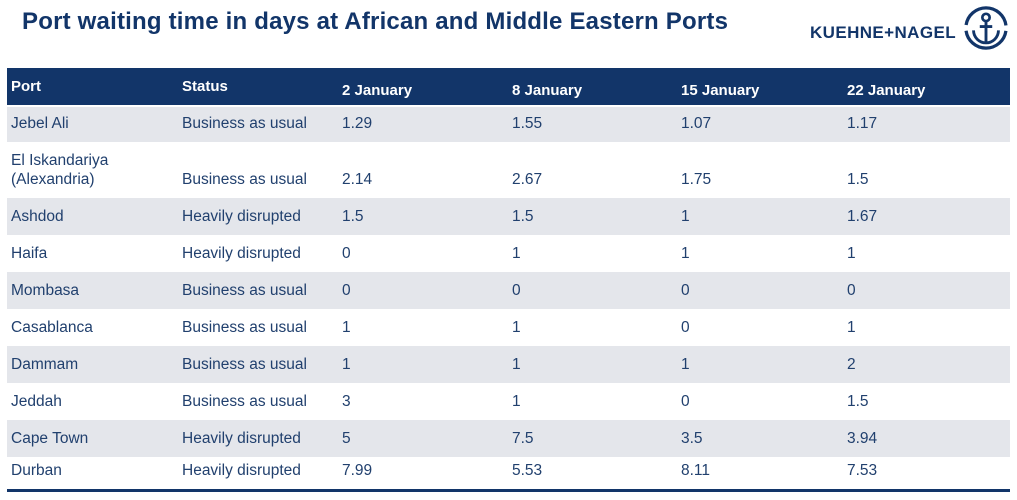 This screenshot has width=1017, height=500. Describe the element at coordinates (508, 290) in the screenshot. I see `table-row: Mombasa Business as usual 0 0 0 0` at that location.